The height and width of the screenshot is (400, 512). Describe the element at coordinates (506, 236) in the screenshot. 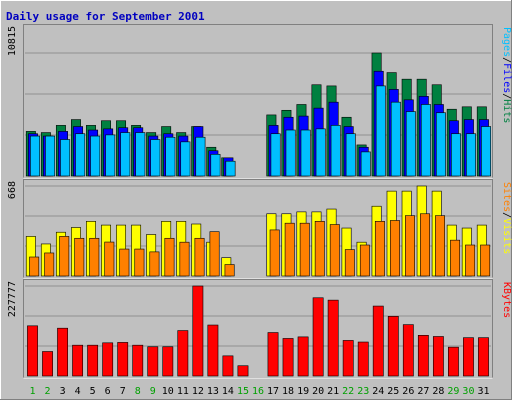

I see `legend-segment: Visits` at that location.